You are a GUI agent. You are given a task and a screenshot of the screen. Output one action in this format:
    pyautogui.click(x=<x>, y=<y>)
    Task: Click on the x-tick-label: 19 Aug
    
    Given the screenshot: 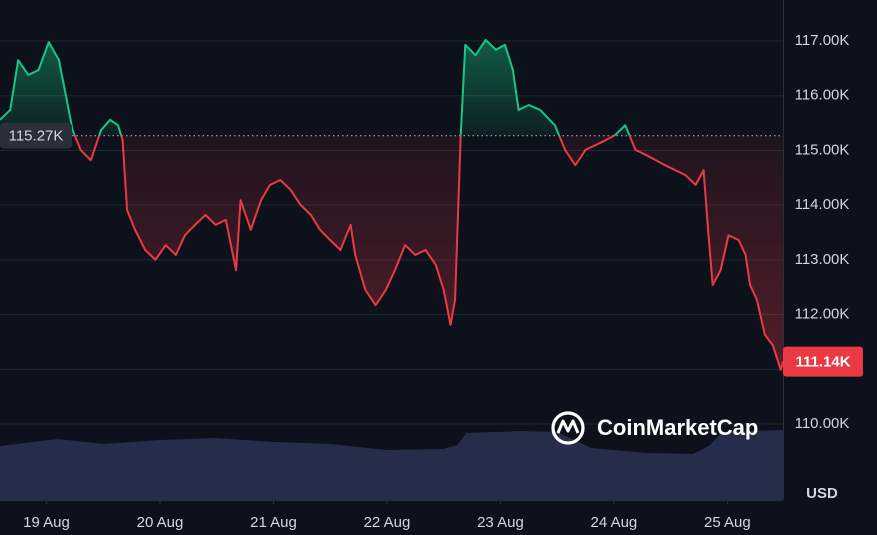 What is the action you would take?
    pyautogui.click(x=46, y=522)
    